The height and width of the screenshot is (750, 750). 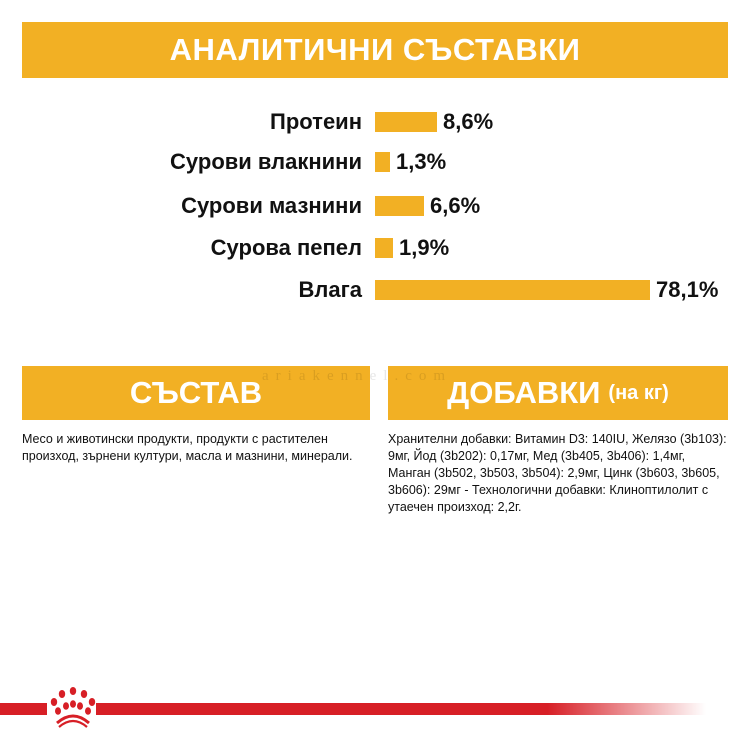 What do you see at coordinates (455, 205) in the screenshot?
I see `analytic-value: 6,6%` at bounding box center [455, 205].